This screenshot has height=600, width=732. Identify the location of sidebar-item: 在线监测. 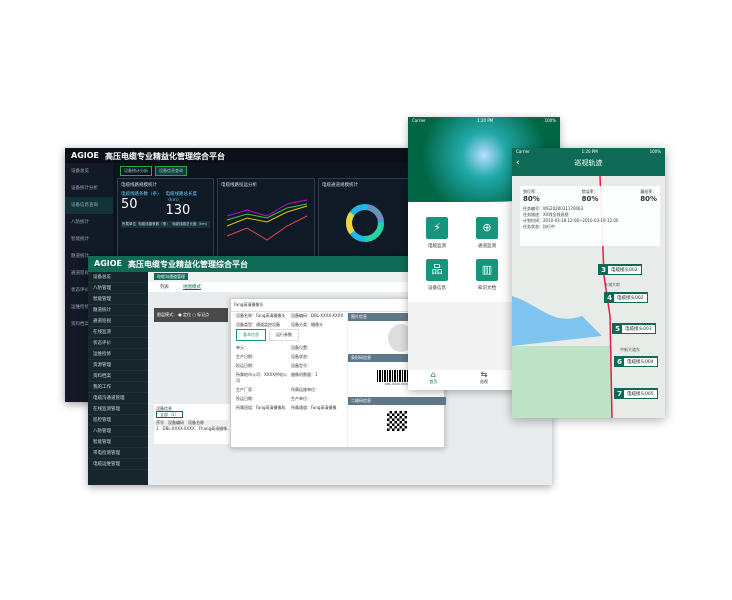
(118, 332).